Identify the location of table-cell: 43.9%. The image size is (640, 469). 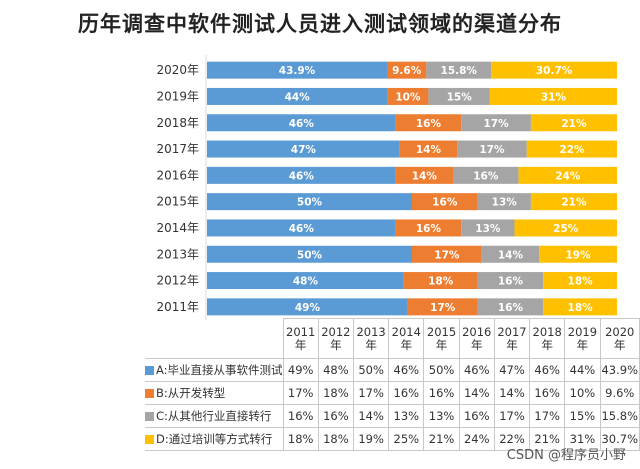
(619, 370).